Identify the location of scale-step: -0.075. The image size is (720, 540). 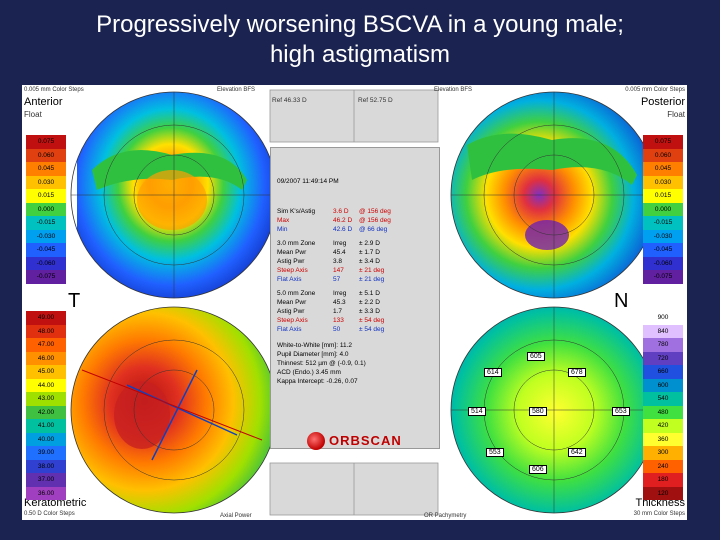
(663, 277).